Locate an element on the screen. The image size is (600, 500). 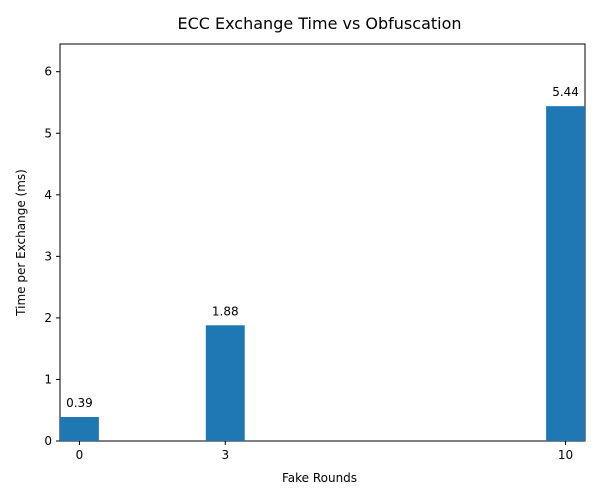
y-tick-label: 4 is located at coordinates (48, 195).